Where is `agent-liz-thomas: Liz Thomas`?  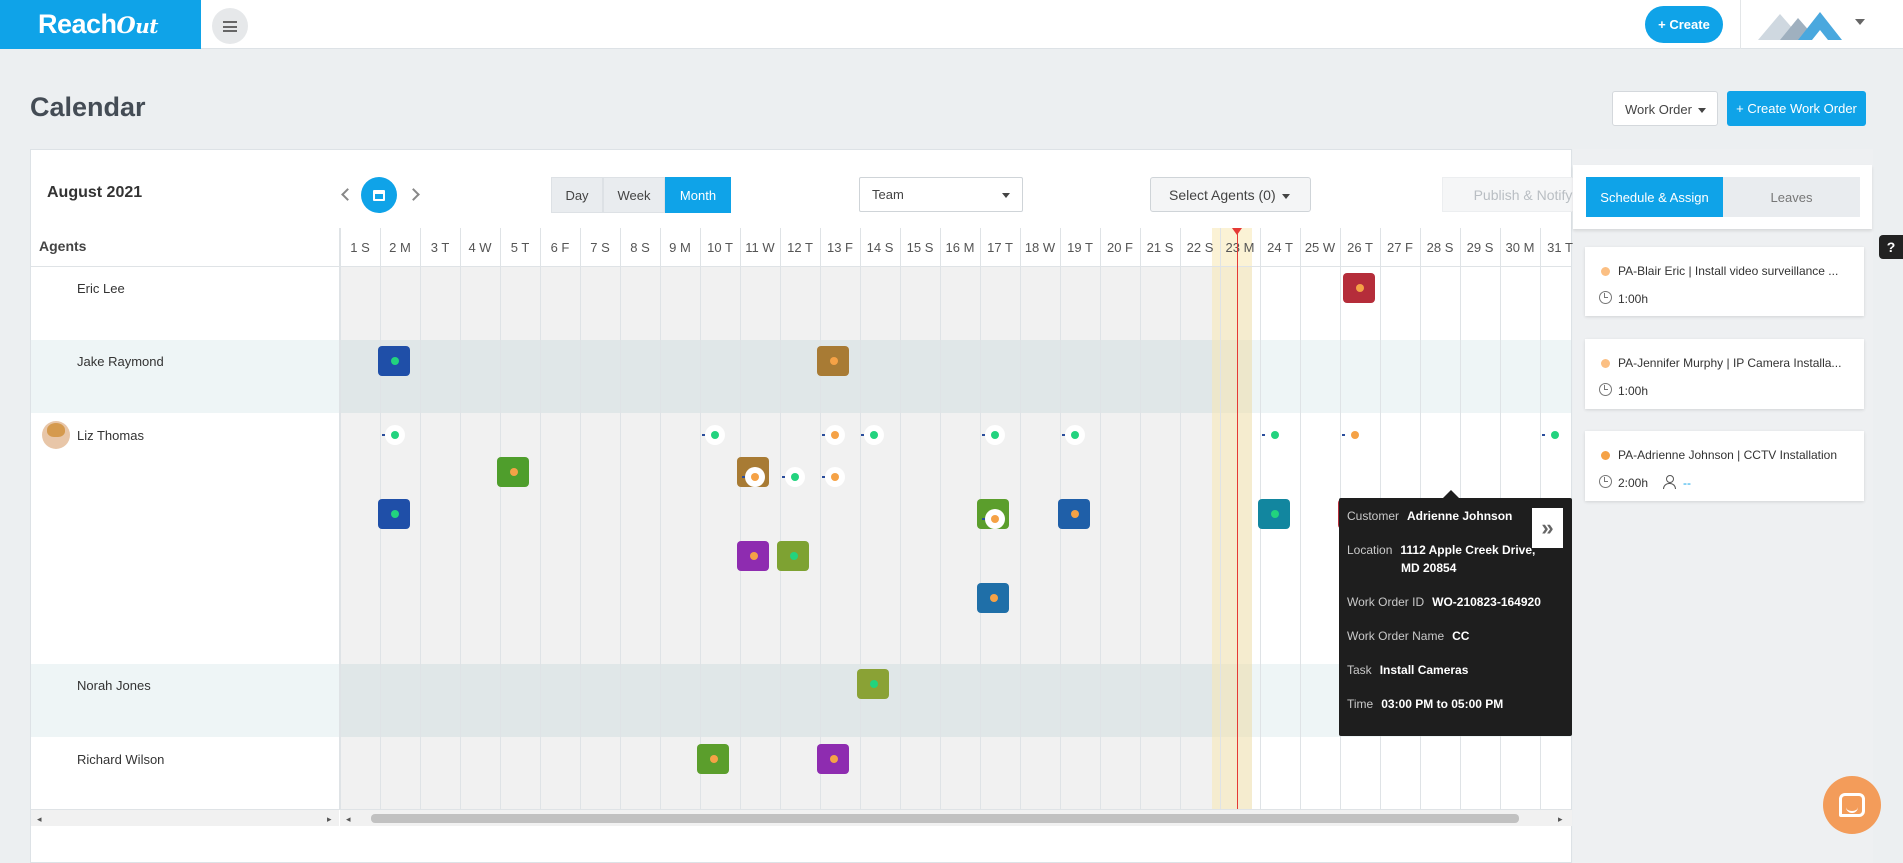
agent-liz-thomas: Liz Thomas is located at coordinates (110, 435).